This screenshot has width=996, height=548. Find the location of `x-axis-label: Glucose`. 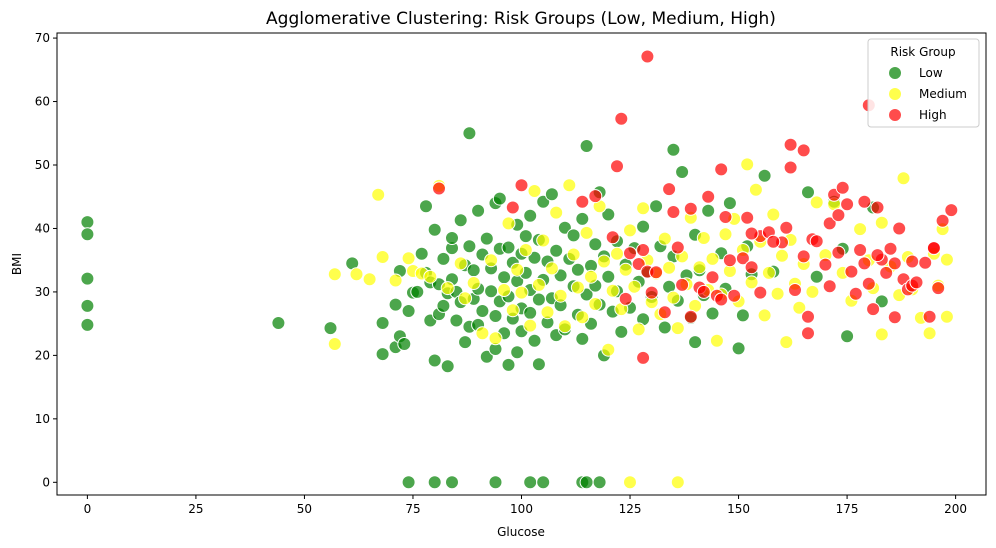

x-axis-label: Glucose is located at coordinates (521, 532).